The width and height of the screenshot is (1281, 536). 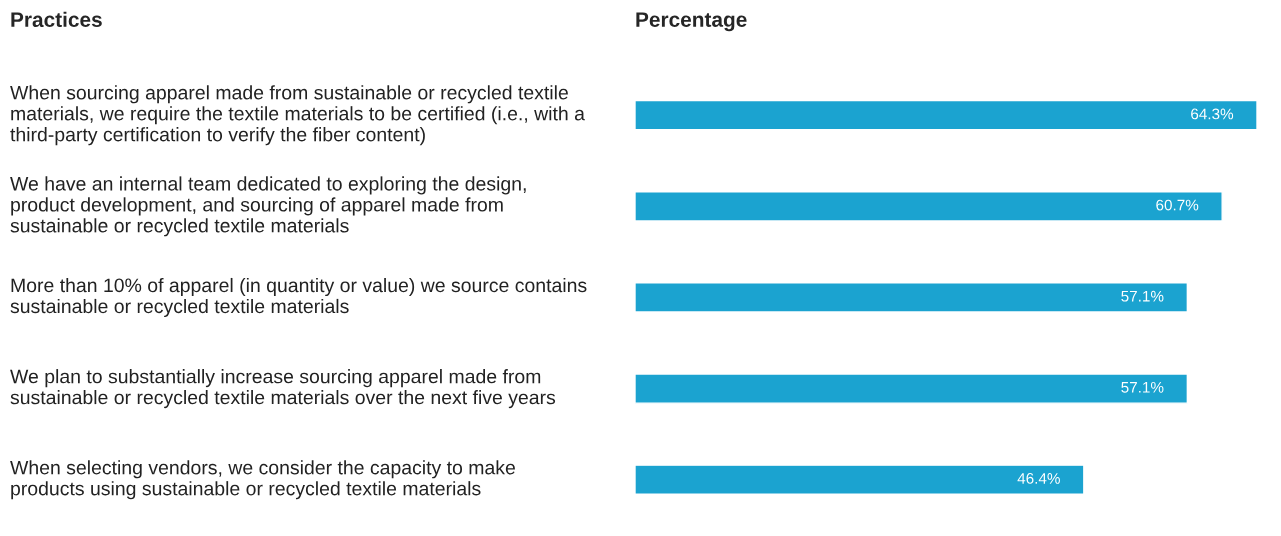 I want to click on data-label: 60.7%, so click(x=1177, y=205).